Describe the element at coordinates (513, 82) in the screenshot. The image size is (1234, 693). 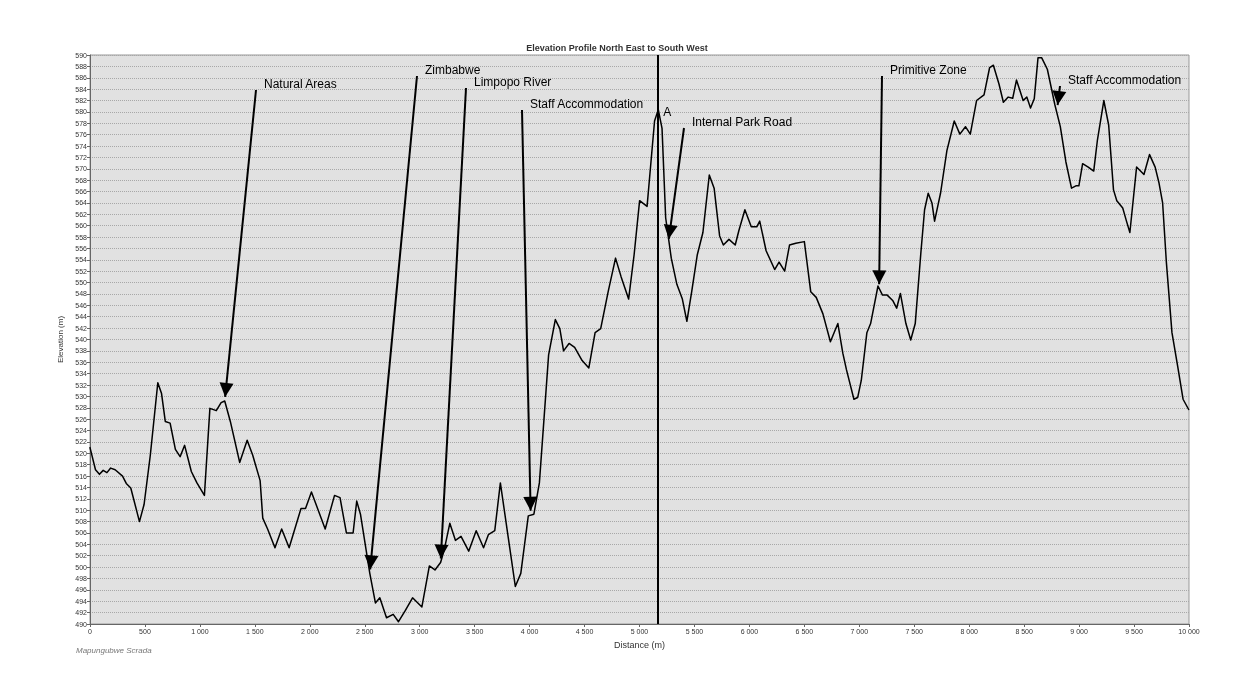
I see `annotation: Limpopo River` at that location.